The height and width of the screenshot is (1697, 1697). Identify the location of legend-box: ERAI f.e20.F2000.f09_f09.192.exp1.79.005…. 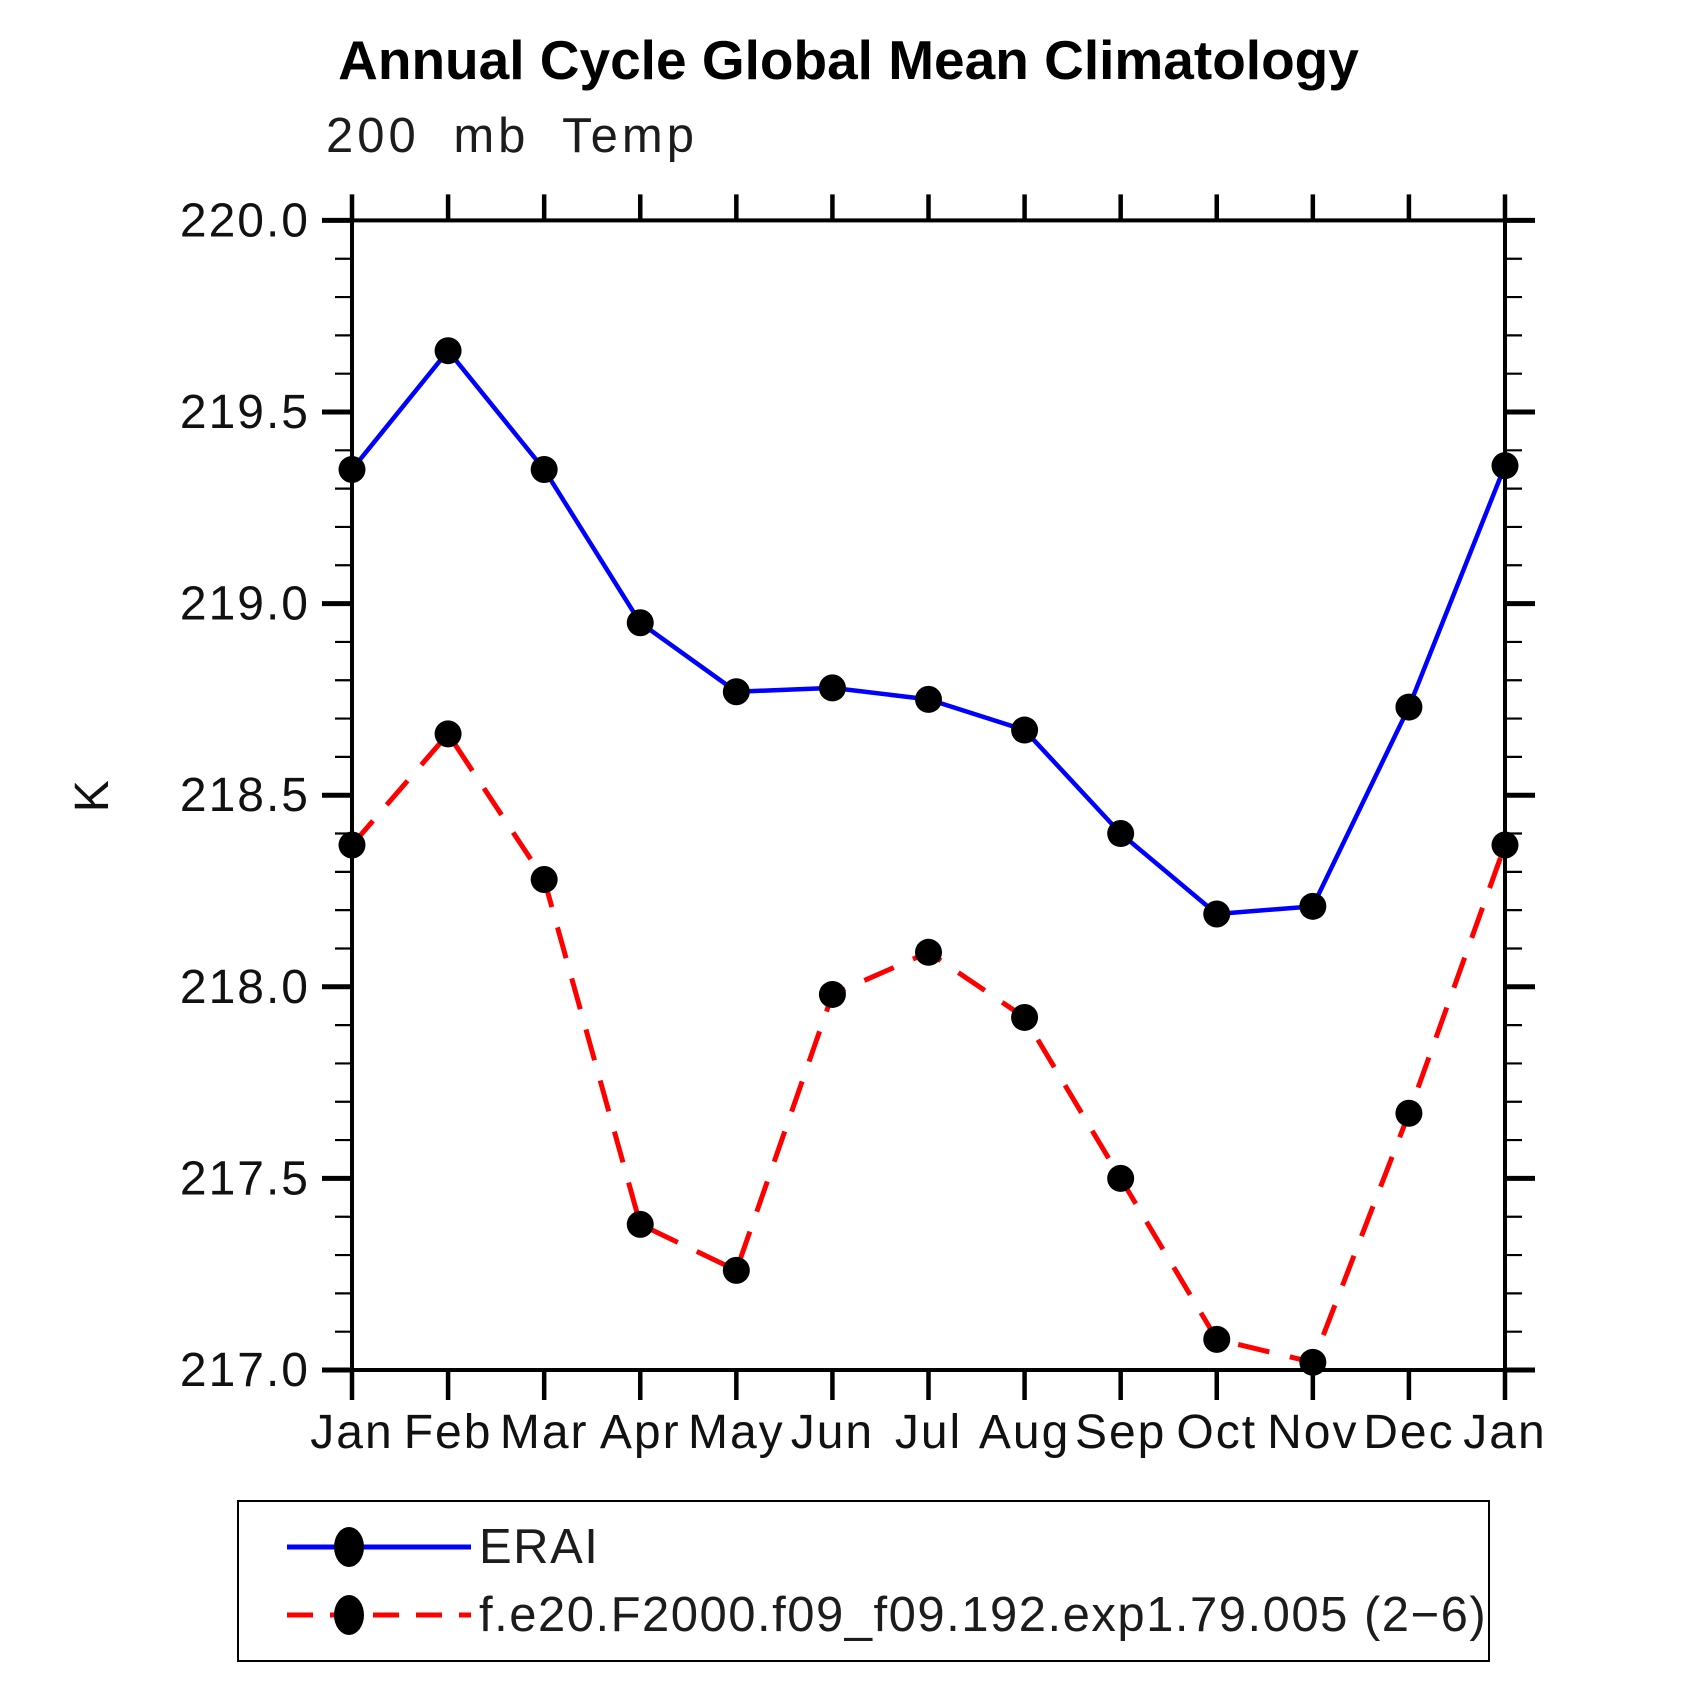
(863, 1581).